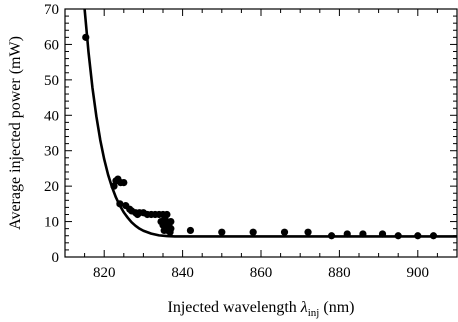 Image resolution: width=458 pixels, height=322 pixels. Describe the element at coordinates (51, 187) in the screenshot. I see `y-tick-label: 20` at that location.